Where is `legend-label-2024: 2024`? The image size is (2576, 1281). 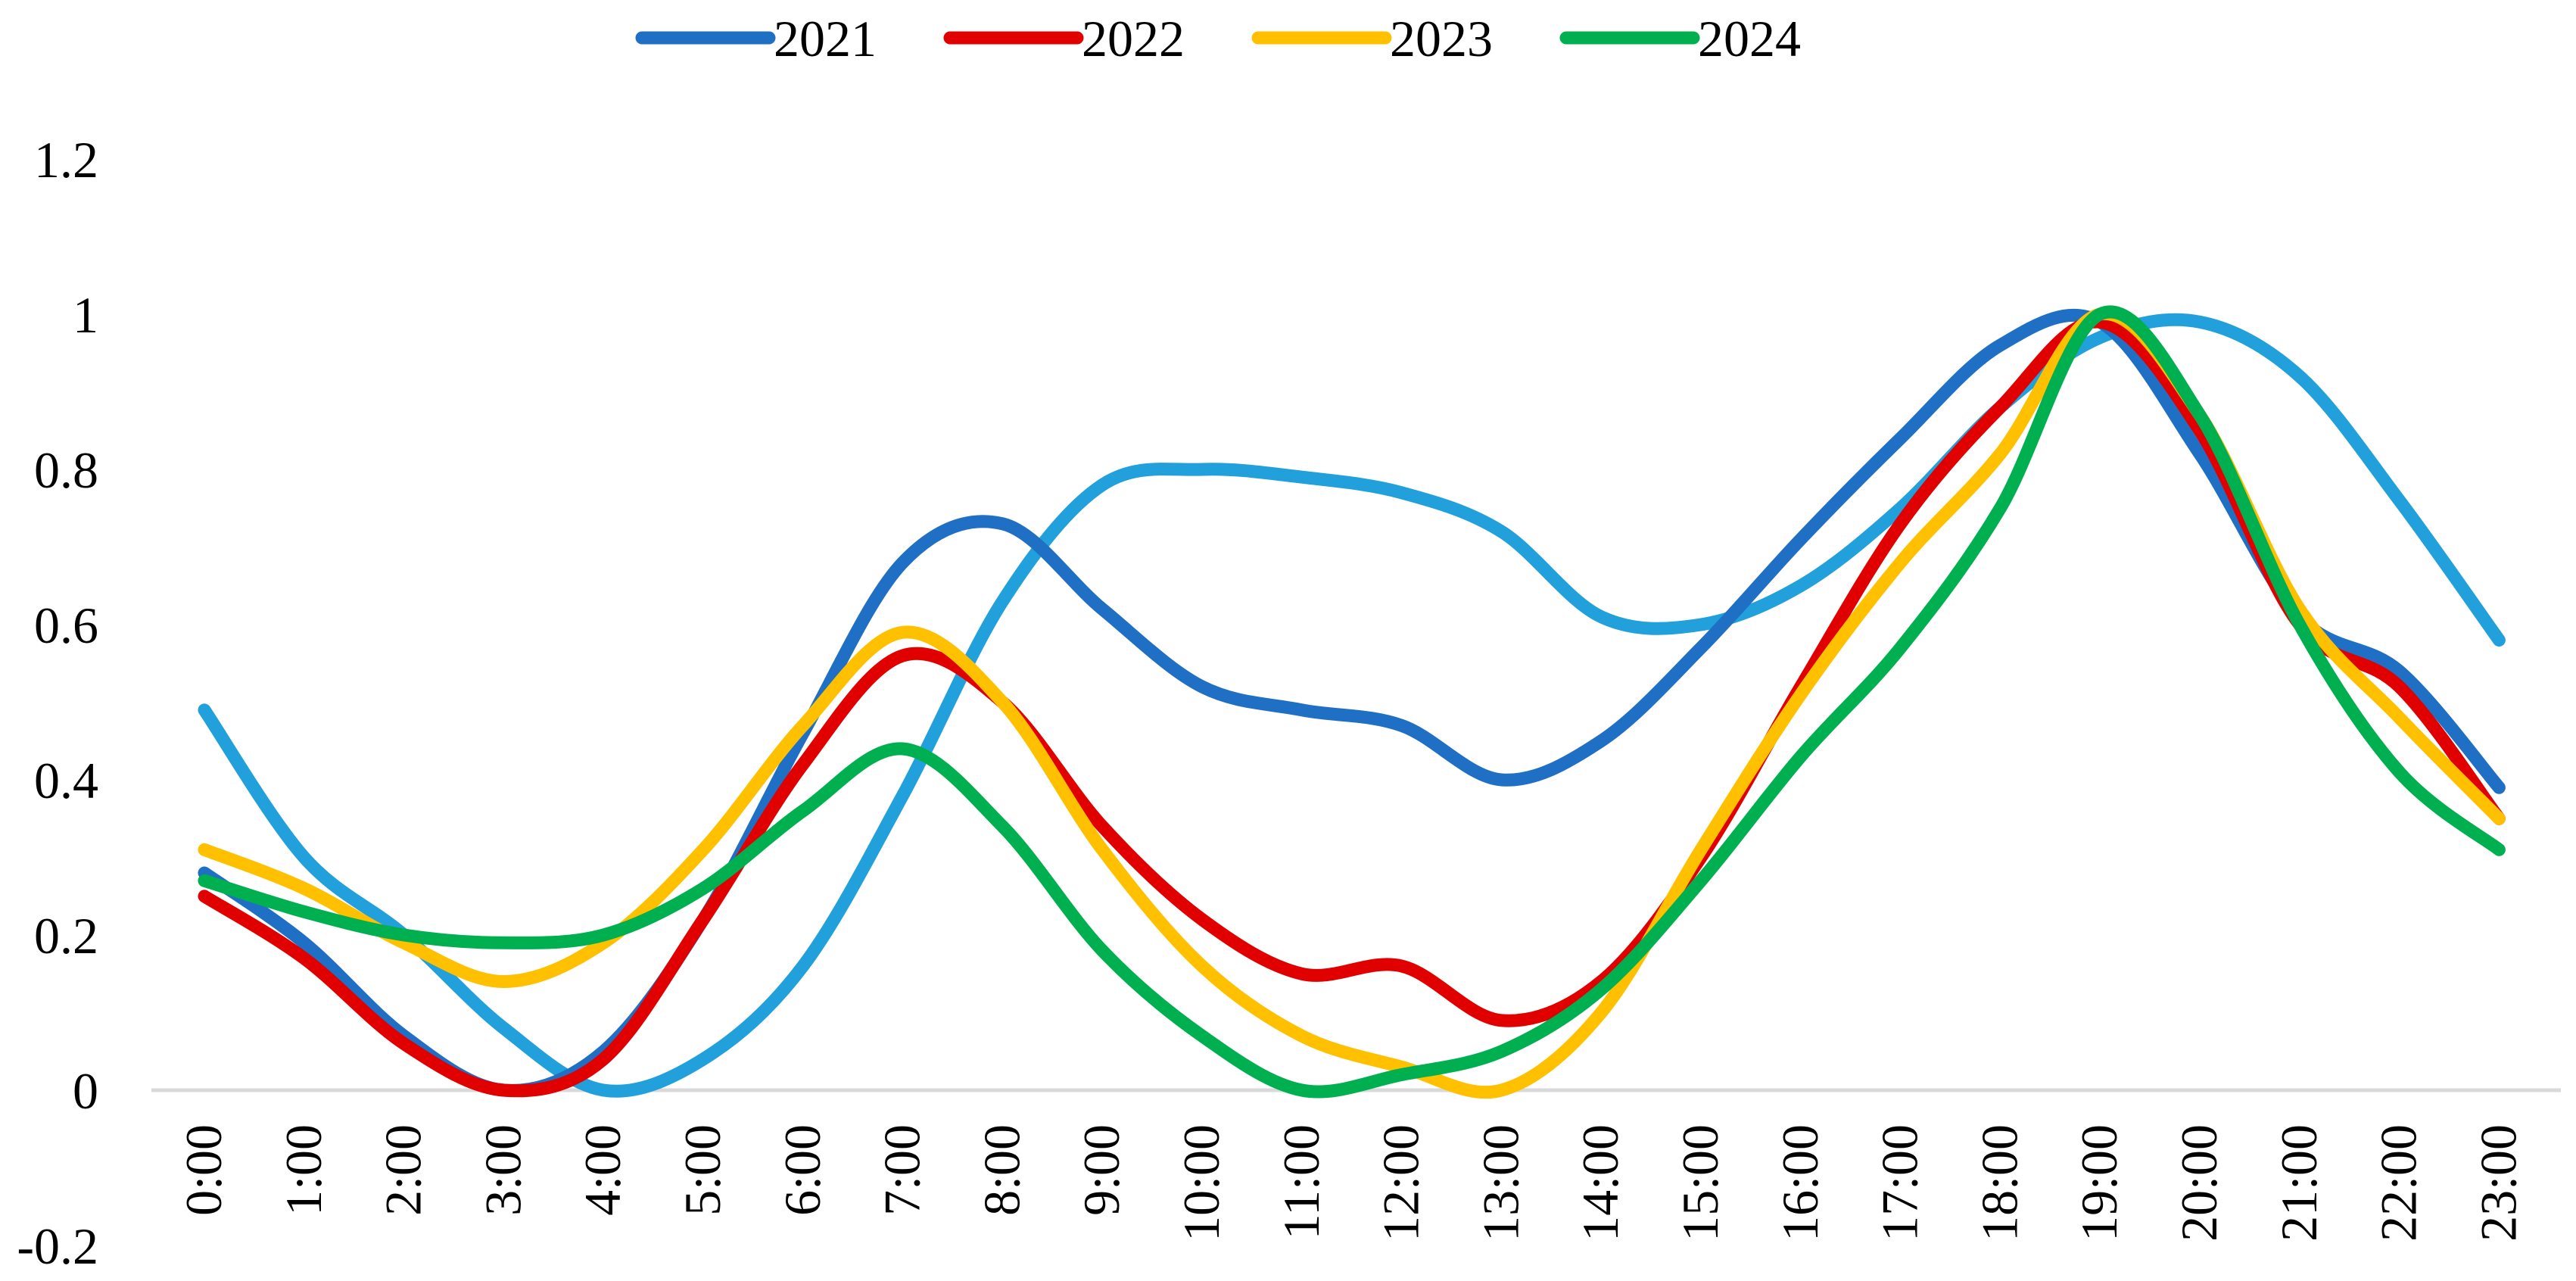 legend-label-2024: 2024 is located at coordinates (1749, 38).